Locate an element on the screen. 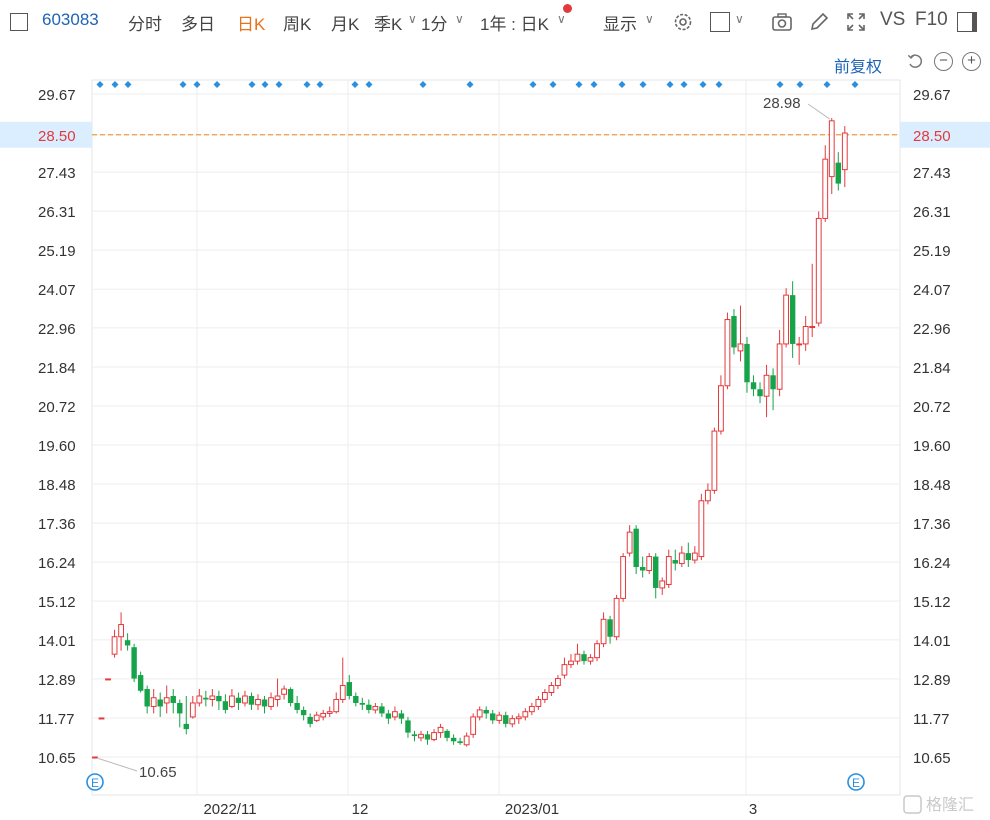  gear-icon is located at coordinates (683, 22).